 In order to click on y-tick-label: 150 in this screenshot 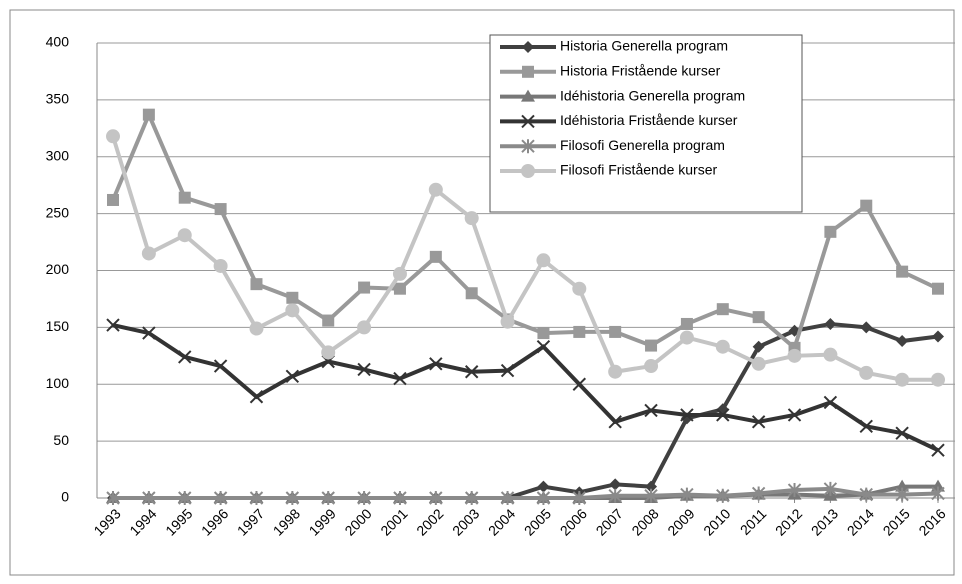, I will do `click(58, 326)`.